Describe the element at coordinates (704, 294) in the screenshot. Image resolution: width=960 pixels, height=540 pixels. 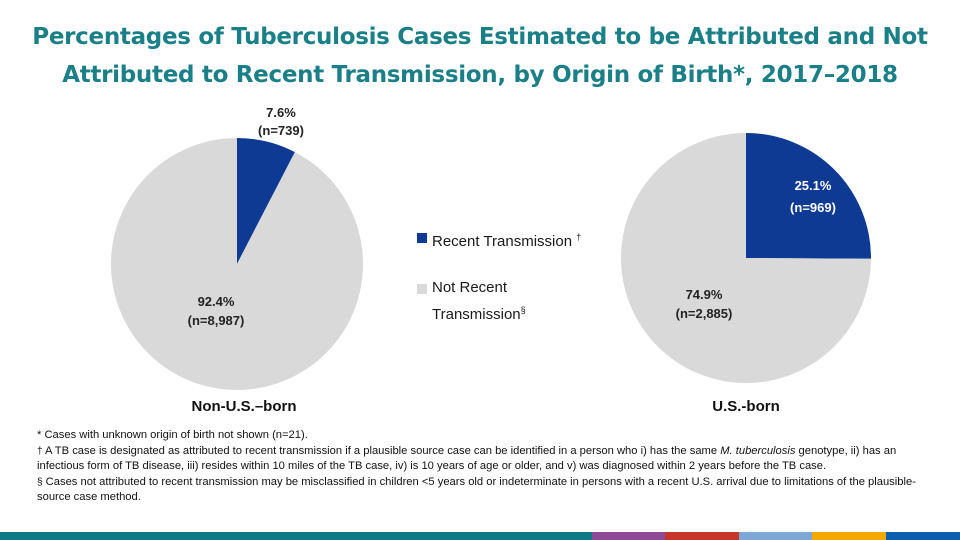
I see `slice-label-not-recent-pct: 74.9%` at that location.